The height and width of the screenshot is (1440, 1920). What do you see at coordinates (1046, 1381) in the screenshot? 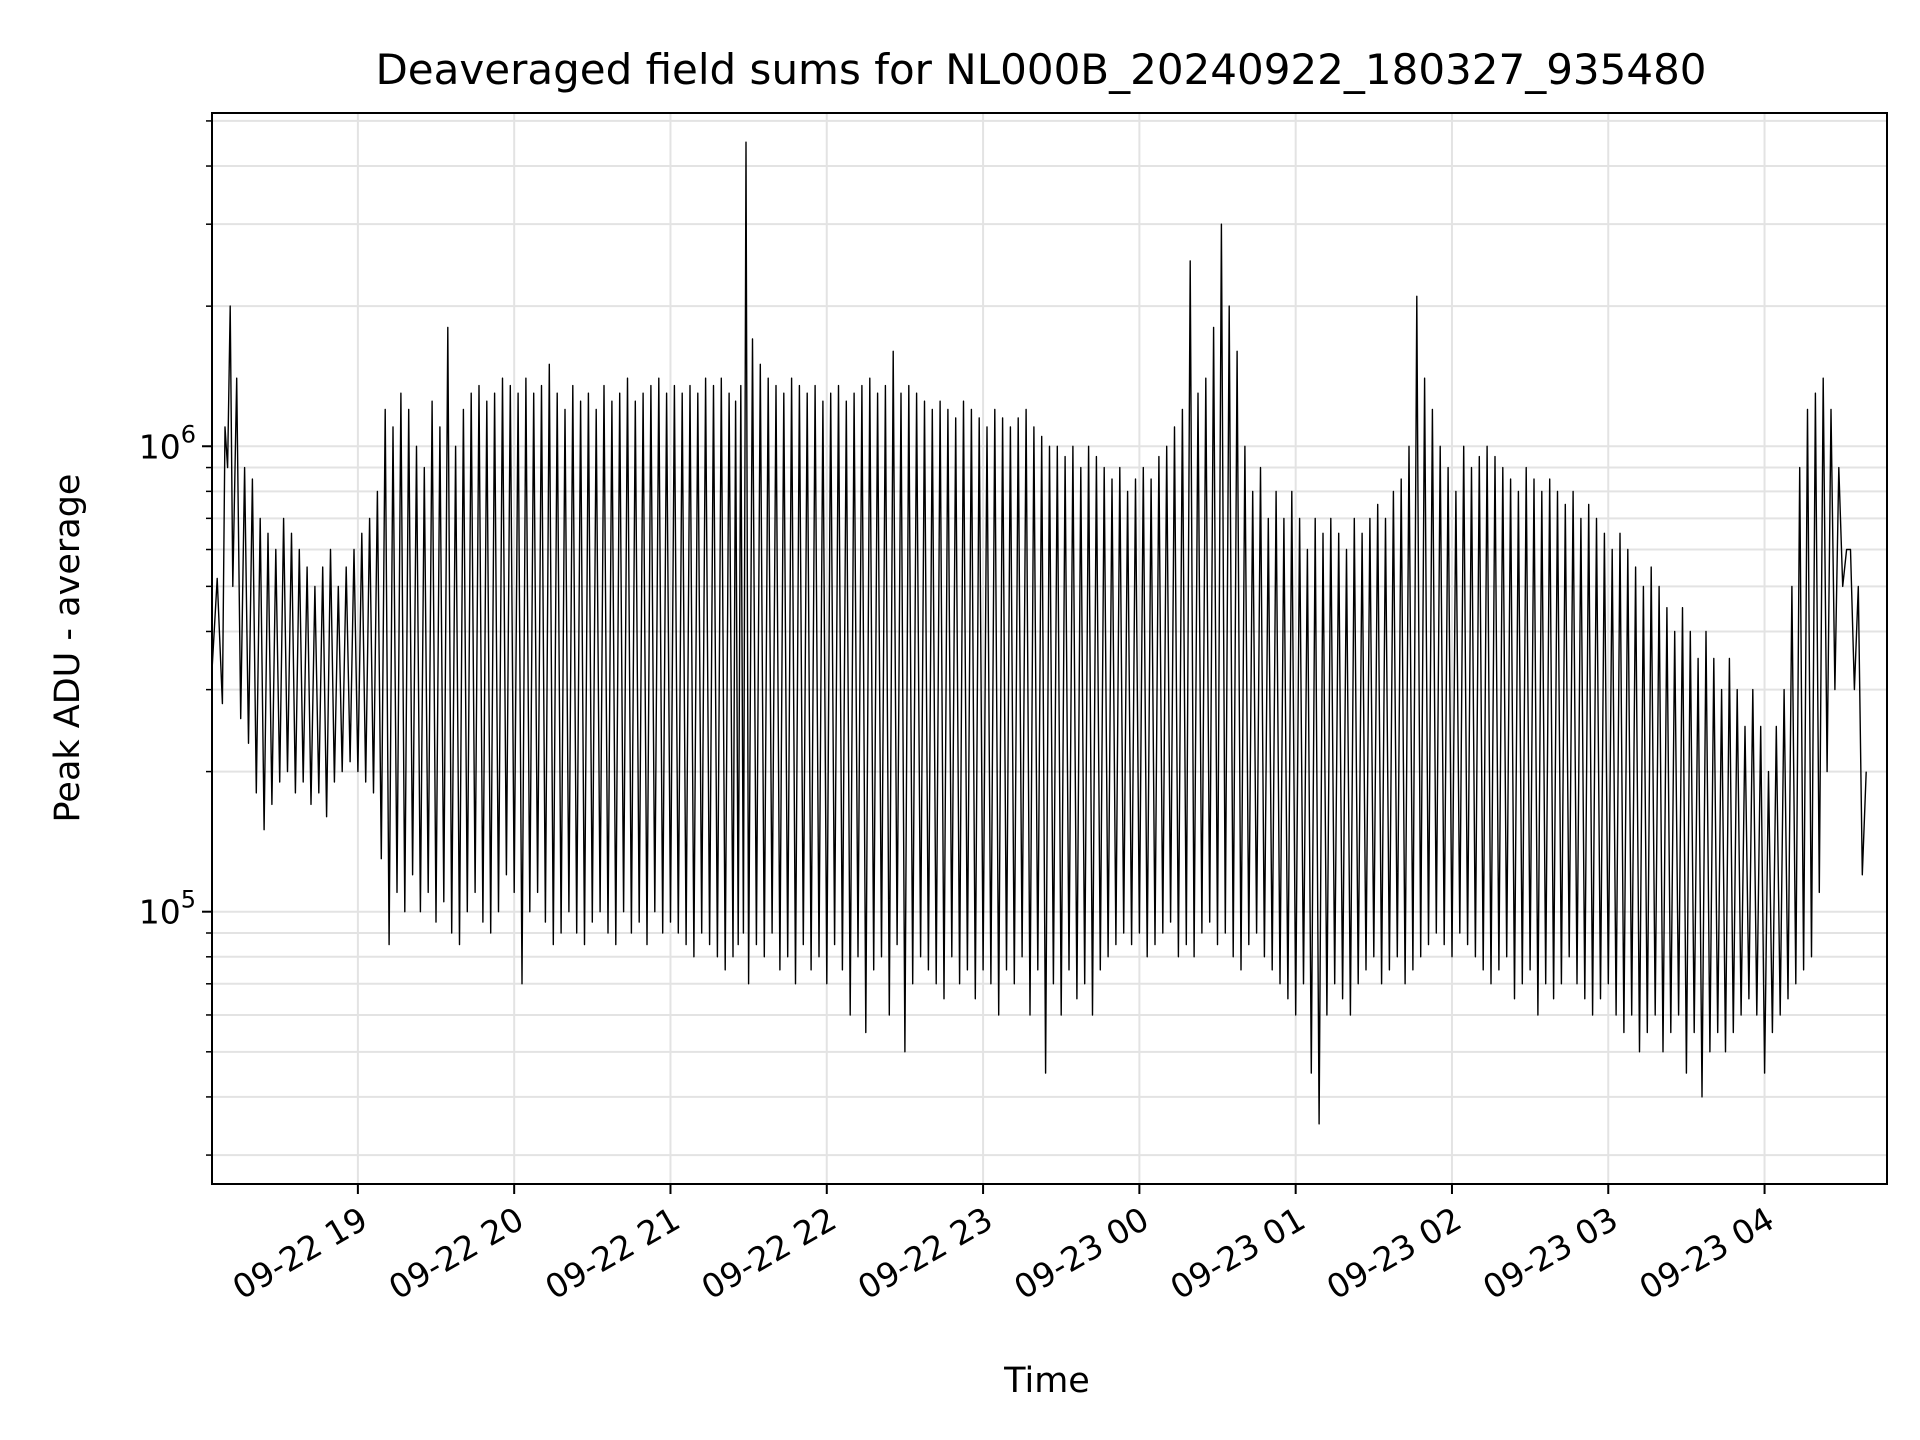
I see `x-axis-label: Time` at bounding box center [1046, 1381].